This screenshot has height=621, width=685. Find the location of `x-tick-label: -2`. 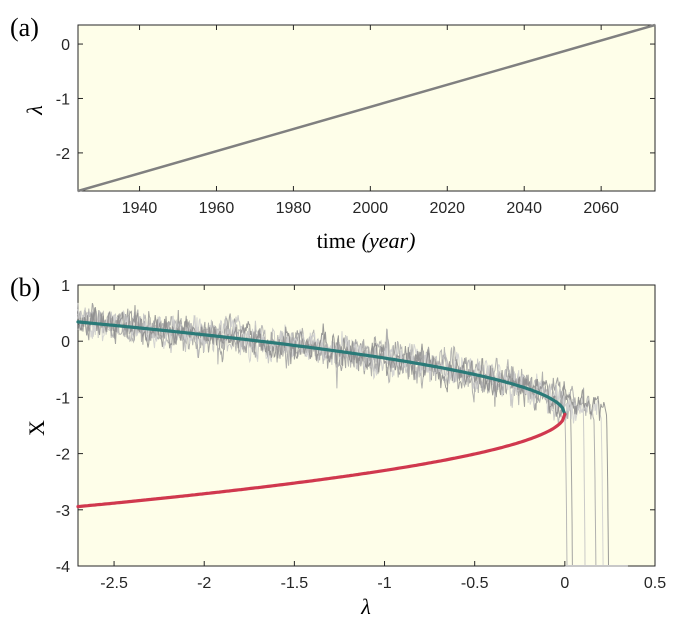

x-tick-label: -2 is located at coordinates (204, 583).